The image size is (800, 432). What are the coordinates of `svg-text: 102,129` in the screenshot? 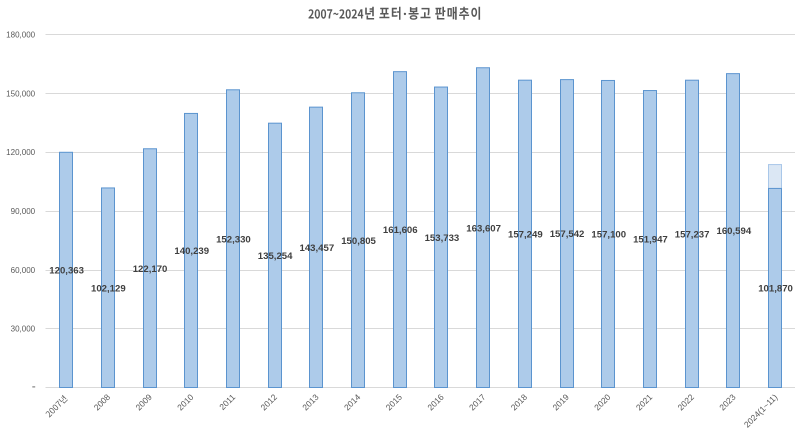 It's located at (108, 288).